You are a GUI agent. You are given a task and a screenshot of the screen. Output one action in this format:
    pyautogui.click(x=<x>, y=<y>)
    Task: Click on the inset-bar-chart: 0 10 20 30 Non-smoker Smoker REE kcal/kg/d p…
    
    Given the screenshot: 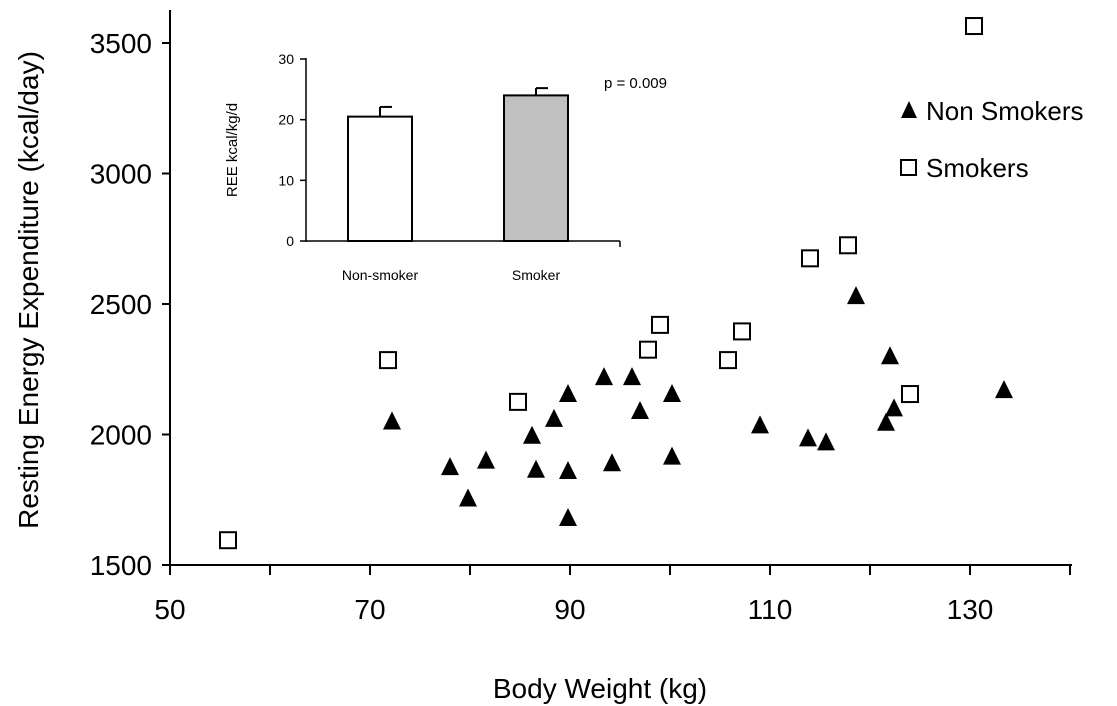 What is the action you would take?
    pyautogui.click(x=445, y=167)
    